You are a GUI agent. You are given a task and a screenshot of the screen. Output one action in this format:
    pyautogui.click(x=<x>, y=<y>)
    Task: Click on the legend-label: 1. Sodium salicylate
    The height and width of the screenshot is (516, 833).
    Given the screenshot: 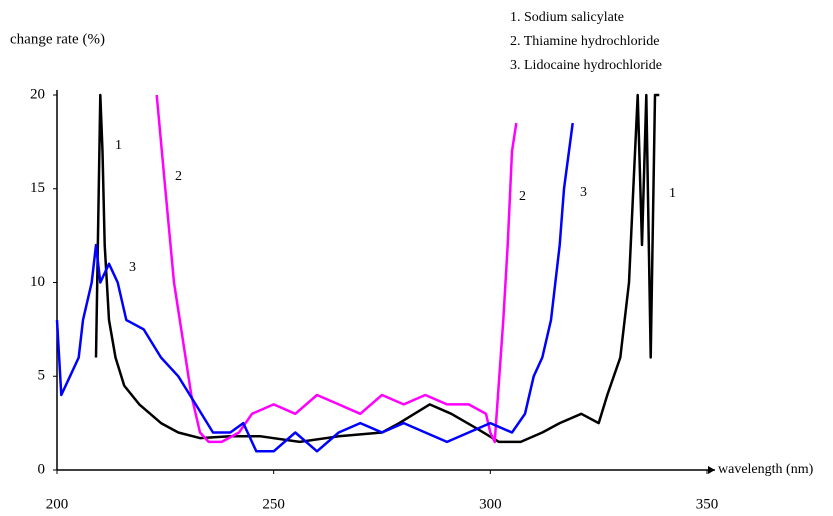 What is the action you would take?
    pyautogui.click(x=567, y=17)
    